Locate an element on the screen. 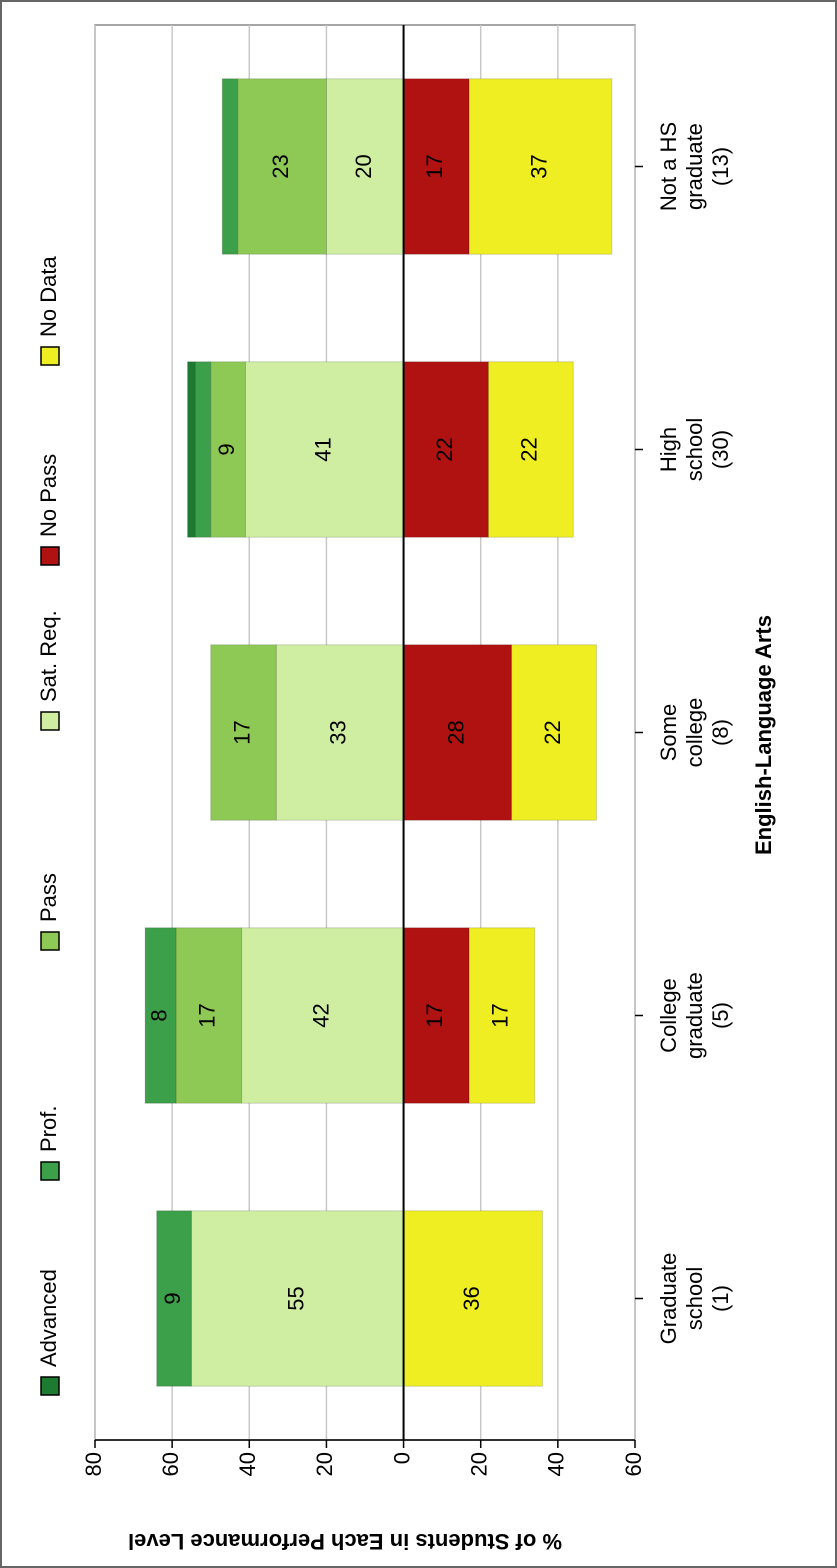  x-tick-label-line: College is located at coordinates (668, 1015).